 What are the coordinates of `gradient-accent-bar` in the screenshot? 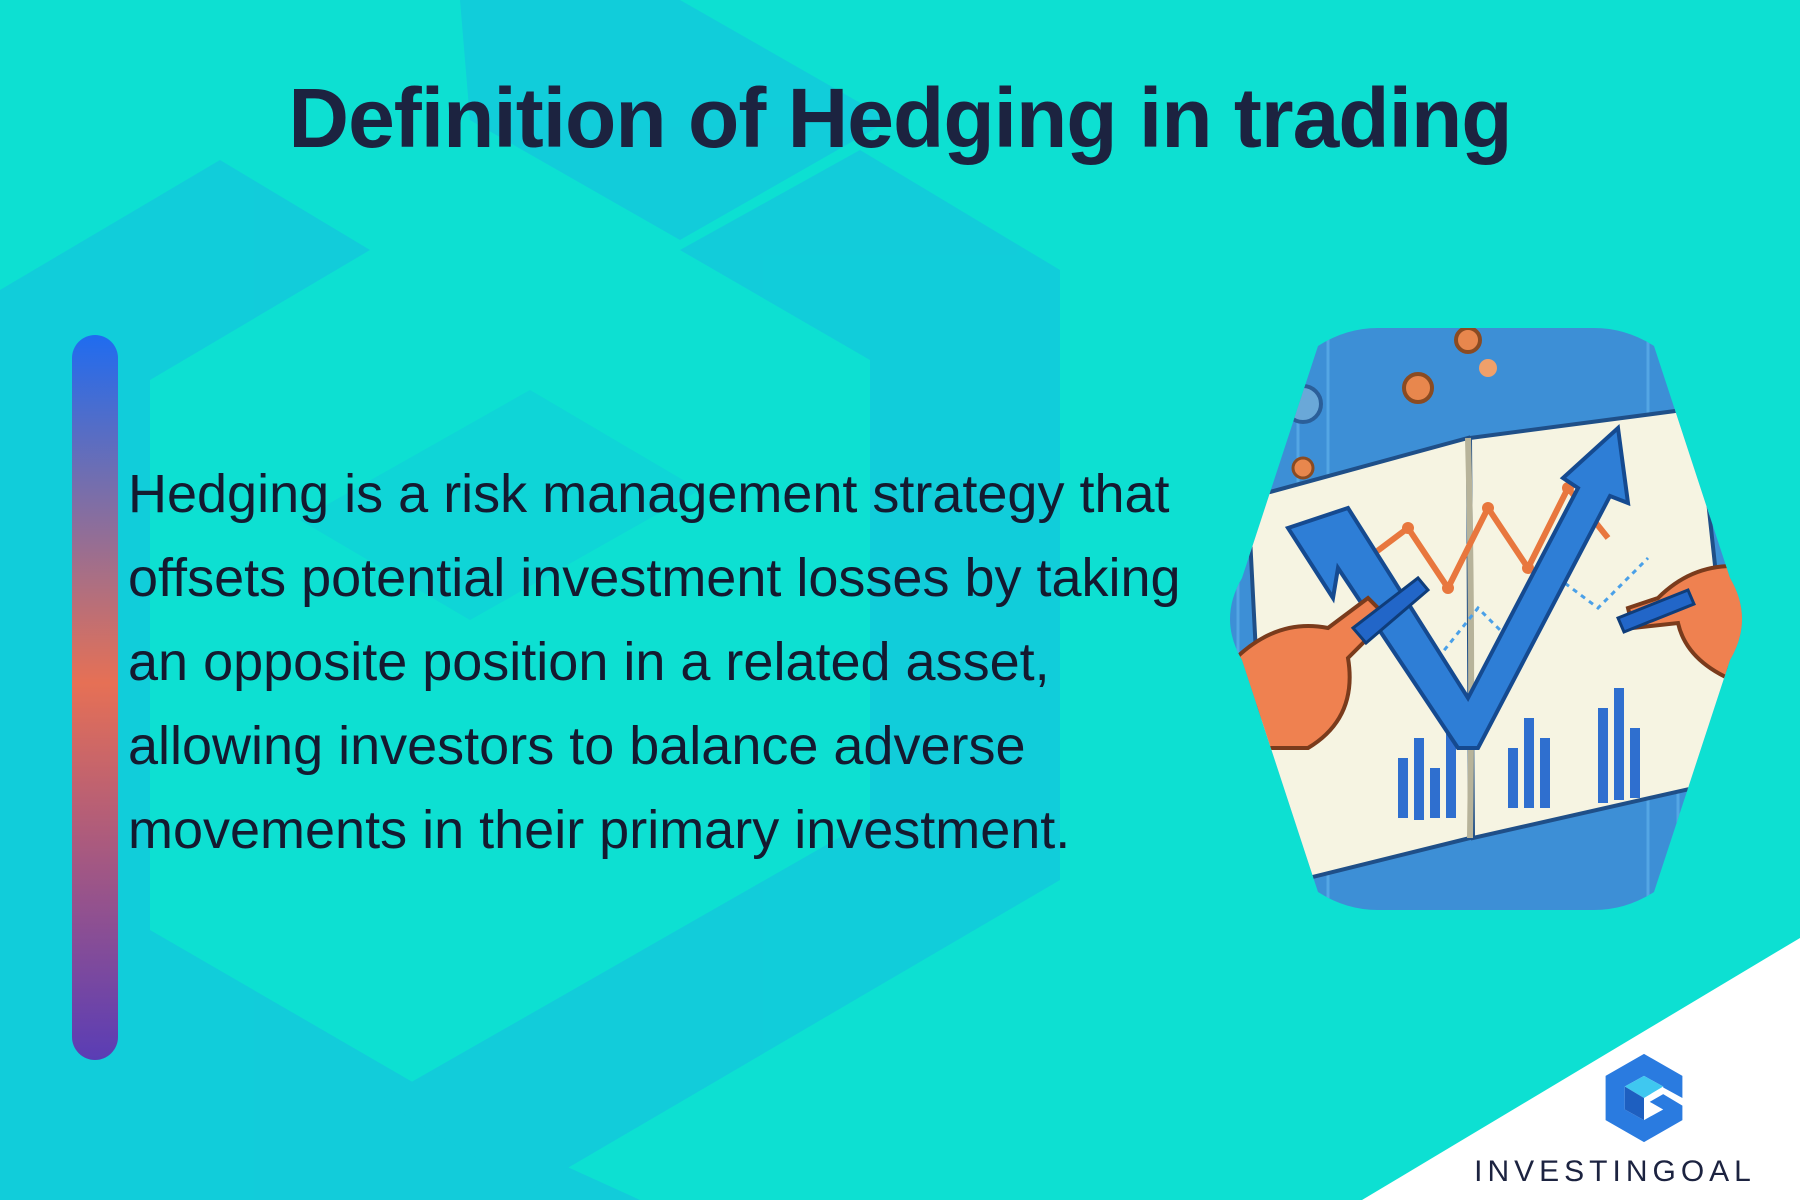 It's located at (95, 697).